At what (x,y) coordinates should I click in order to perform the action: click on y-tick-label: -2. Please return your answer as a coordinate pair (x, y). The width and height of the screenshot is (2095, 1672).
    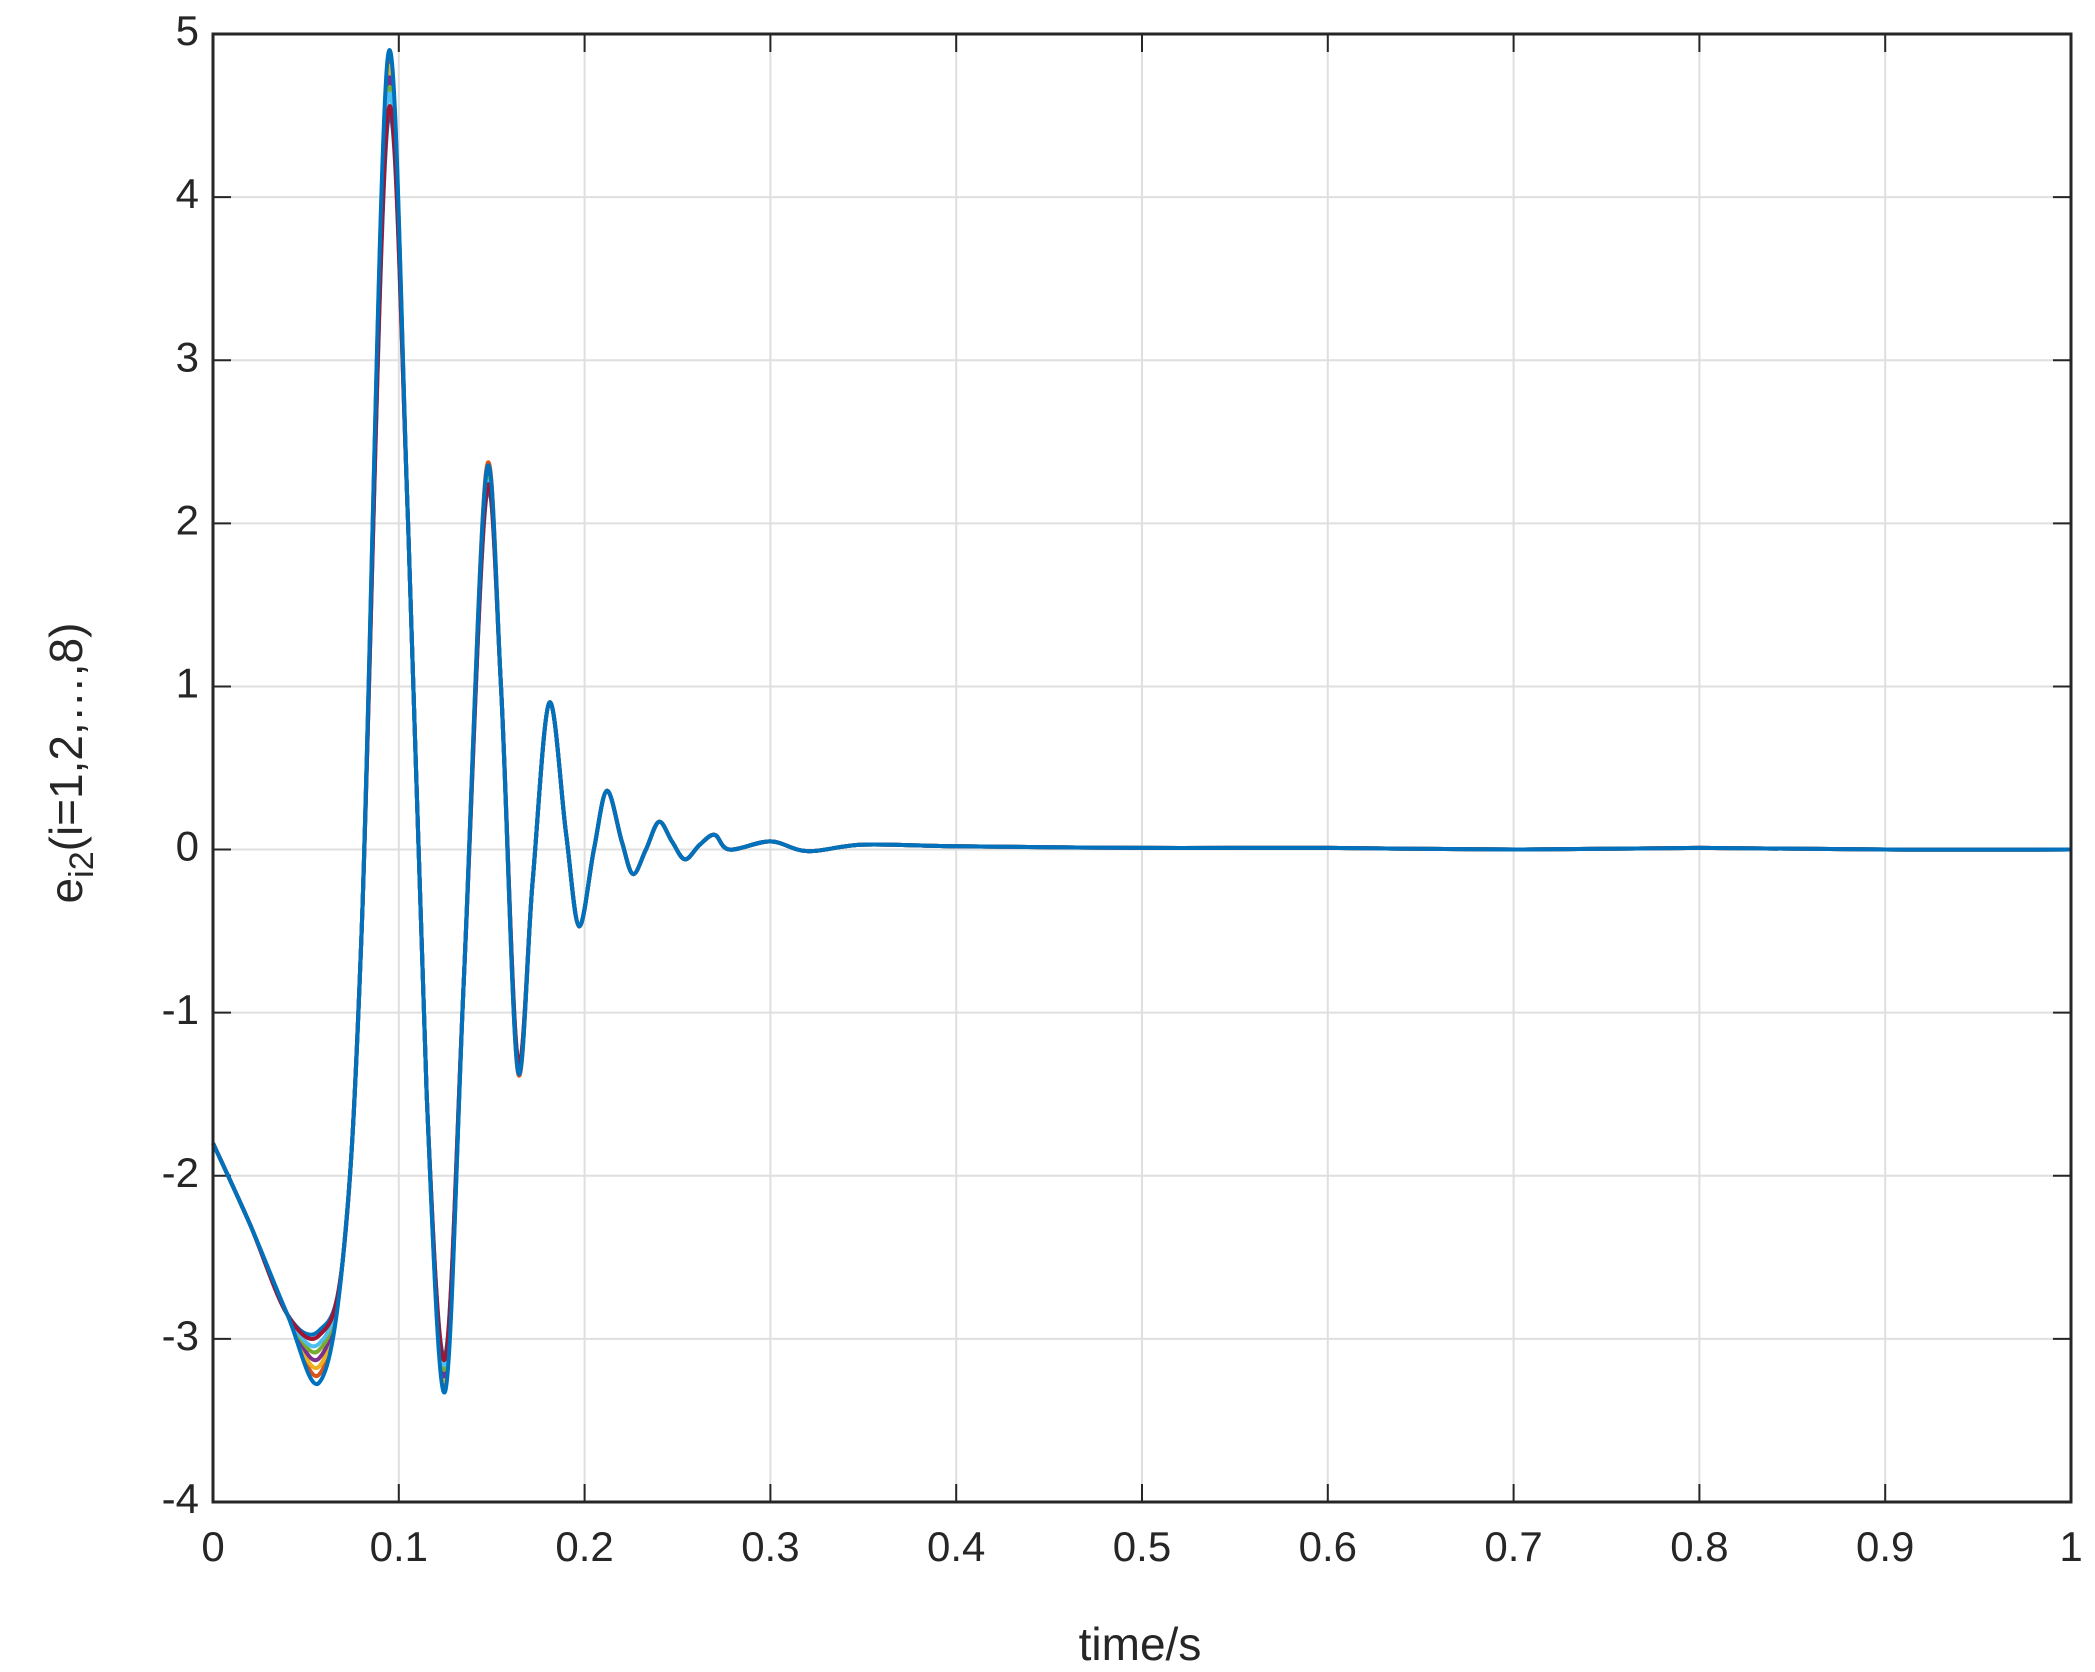
    Looking at the image, I should click on (180, 1172).